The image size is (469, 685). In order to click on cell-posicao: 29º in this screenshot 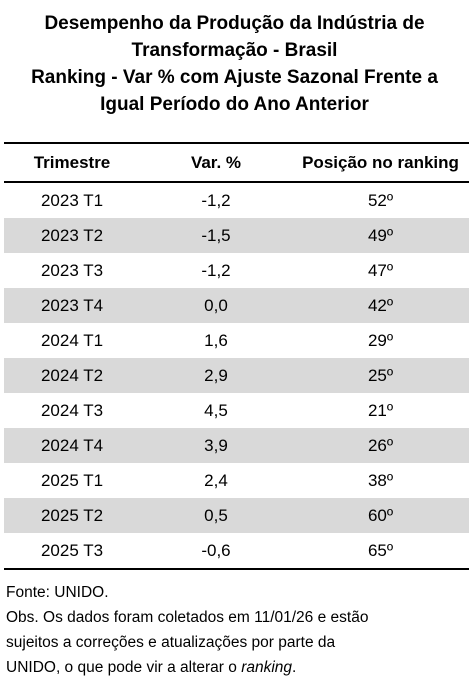, I will do `click(380, 340)`.